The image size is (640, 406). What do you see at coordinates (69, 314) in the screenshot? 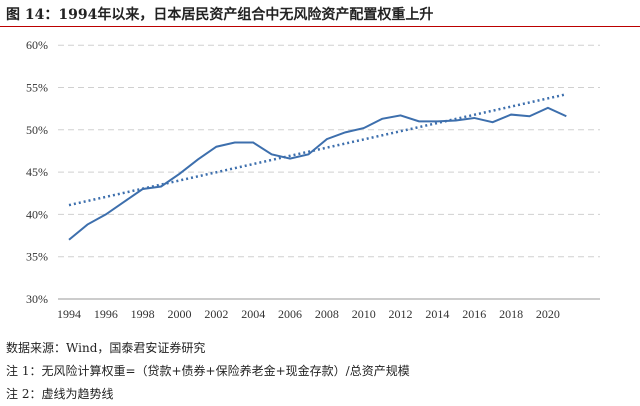
I see `x-tick-label: 1994` at bounding box center [69, 314].